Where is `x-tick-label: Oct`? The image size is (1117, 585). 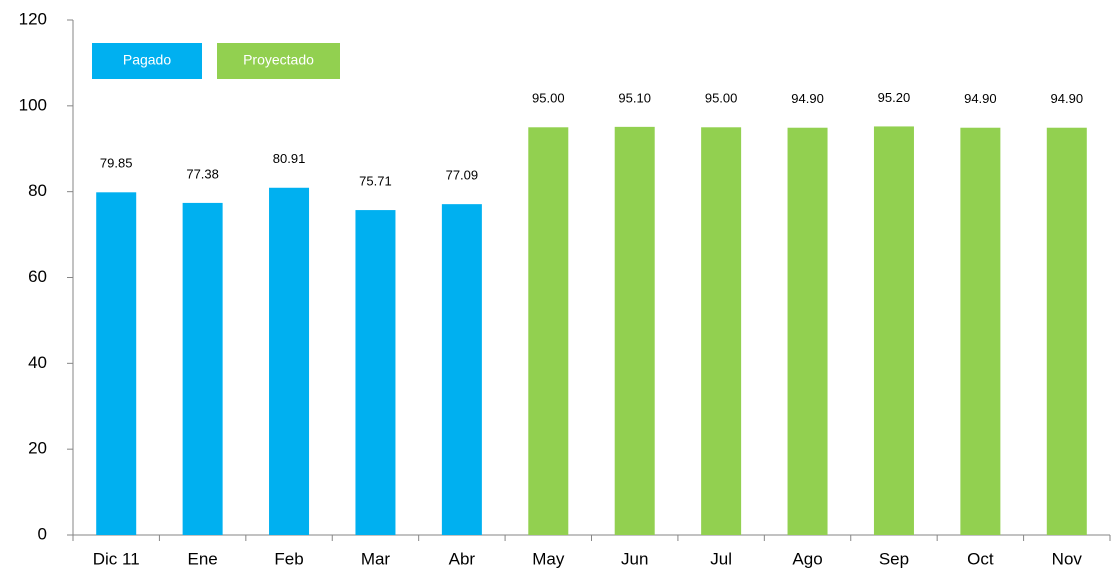 x-tick-label: Oct is located at coordinates (980, 558).